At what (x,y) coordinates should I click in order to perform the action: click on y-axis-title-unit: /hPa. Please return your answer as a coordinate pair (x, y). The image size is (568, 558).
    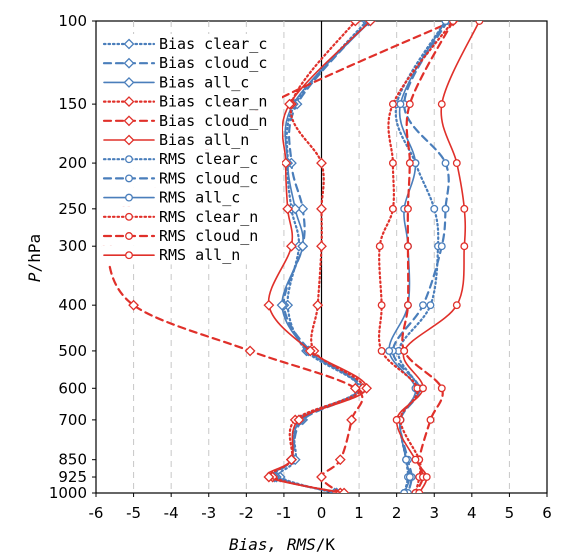
    Looking at the image, I should click on (34, 253).